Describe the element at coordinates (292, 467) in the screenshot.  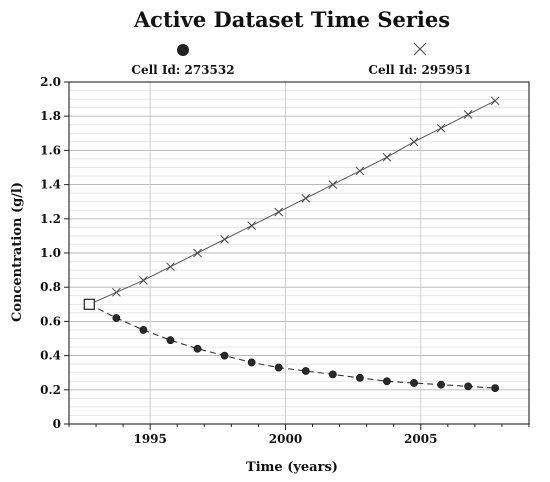
I see `x-axis-label: Time (years)` at that location.